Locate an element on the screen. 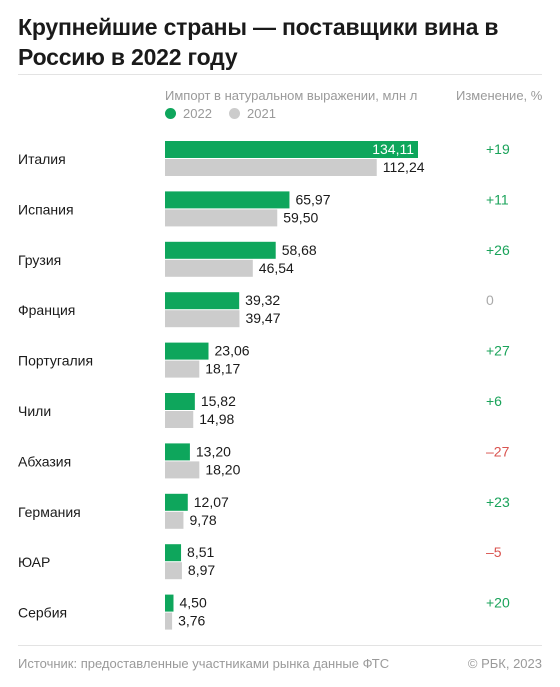  title-divider is located at coordinates (280, 74).